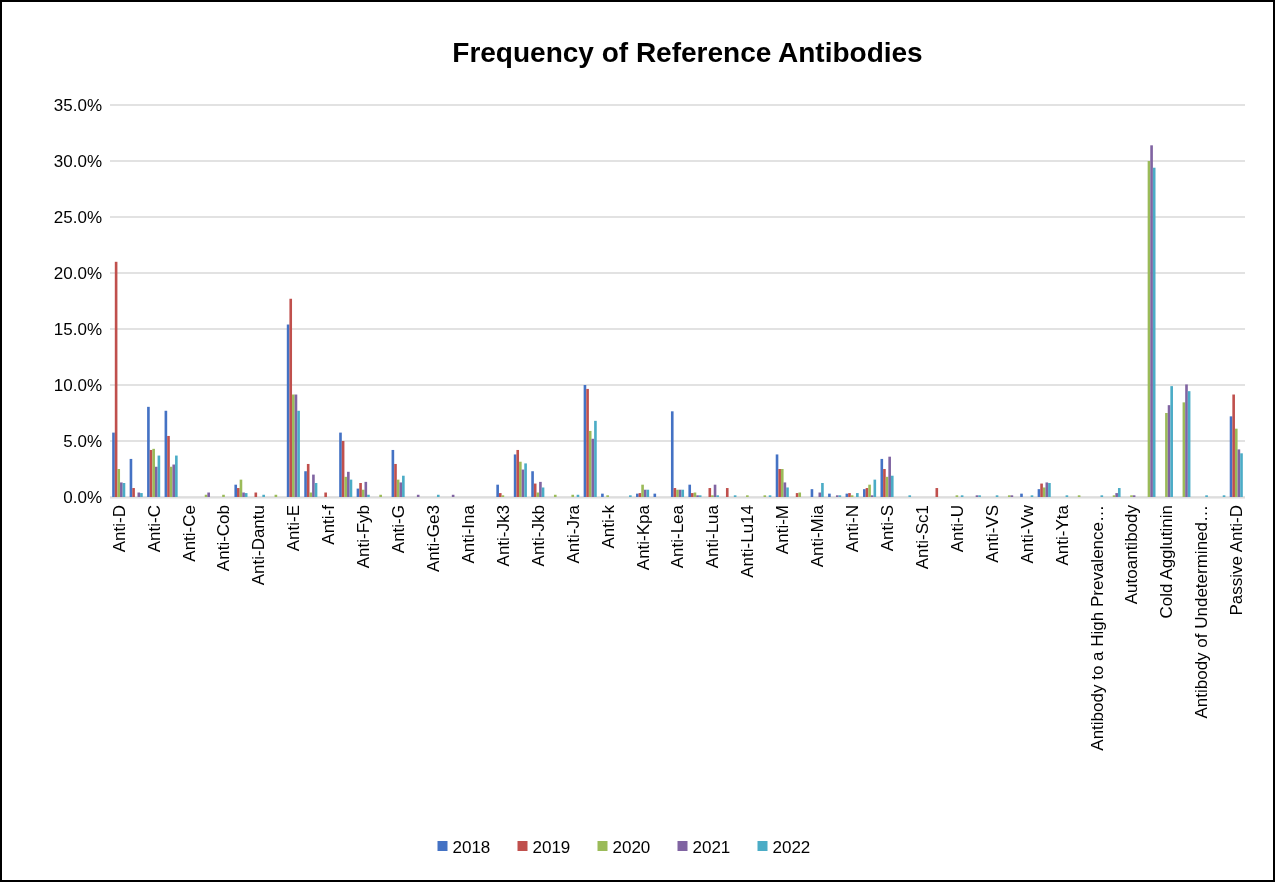  Describe the element at coordinates (887, 528) in the screenshot. I see `x-tick-label: Anti-S` at that location.